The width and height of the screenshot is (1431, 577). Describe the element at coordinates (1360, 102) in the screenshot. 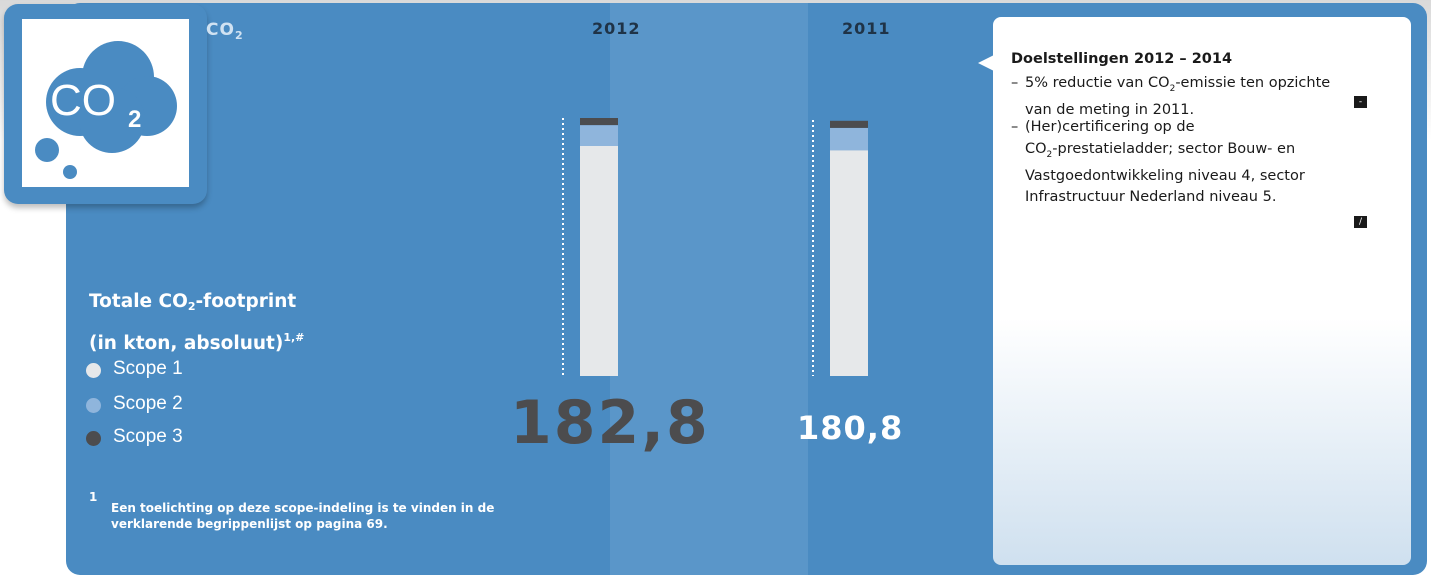

I see `marker-dash: -` at that location.